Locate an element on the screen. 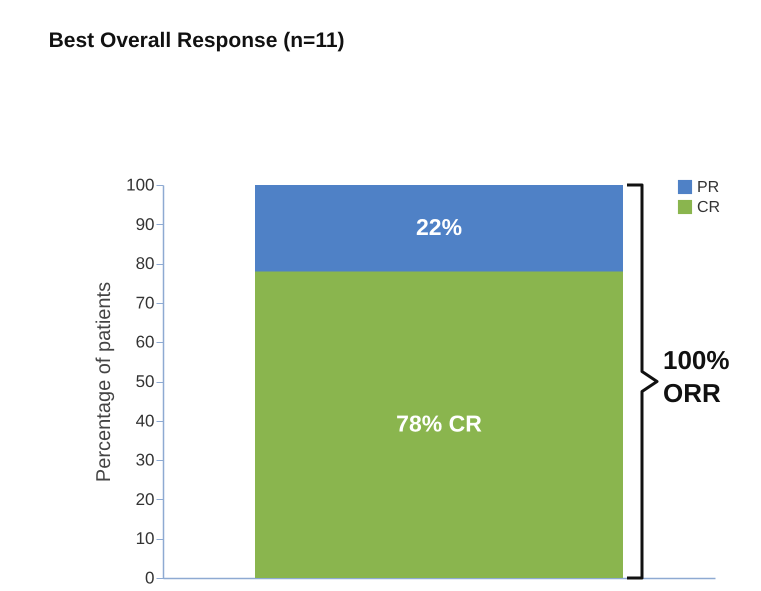 The image size is (761, 591). data-label: 22% is located at coordinates (439, 227).